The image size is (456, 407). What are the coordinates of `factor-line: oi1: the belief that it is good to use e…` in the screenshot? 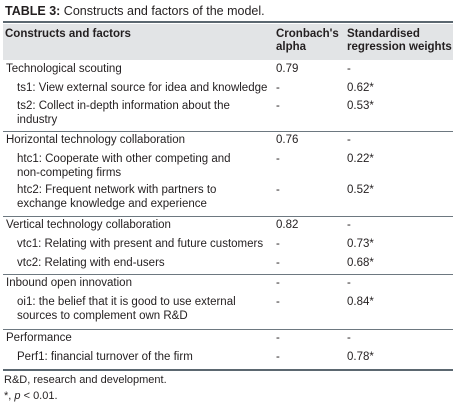 It's located at (126, 302).